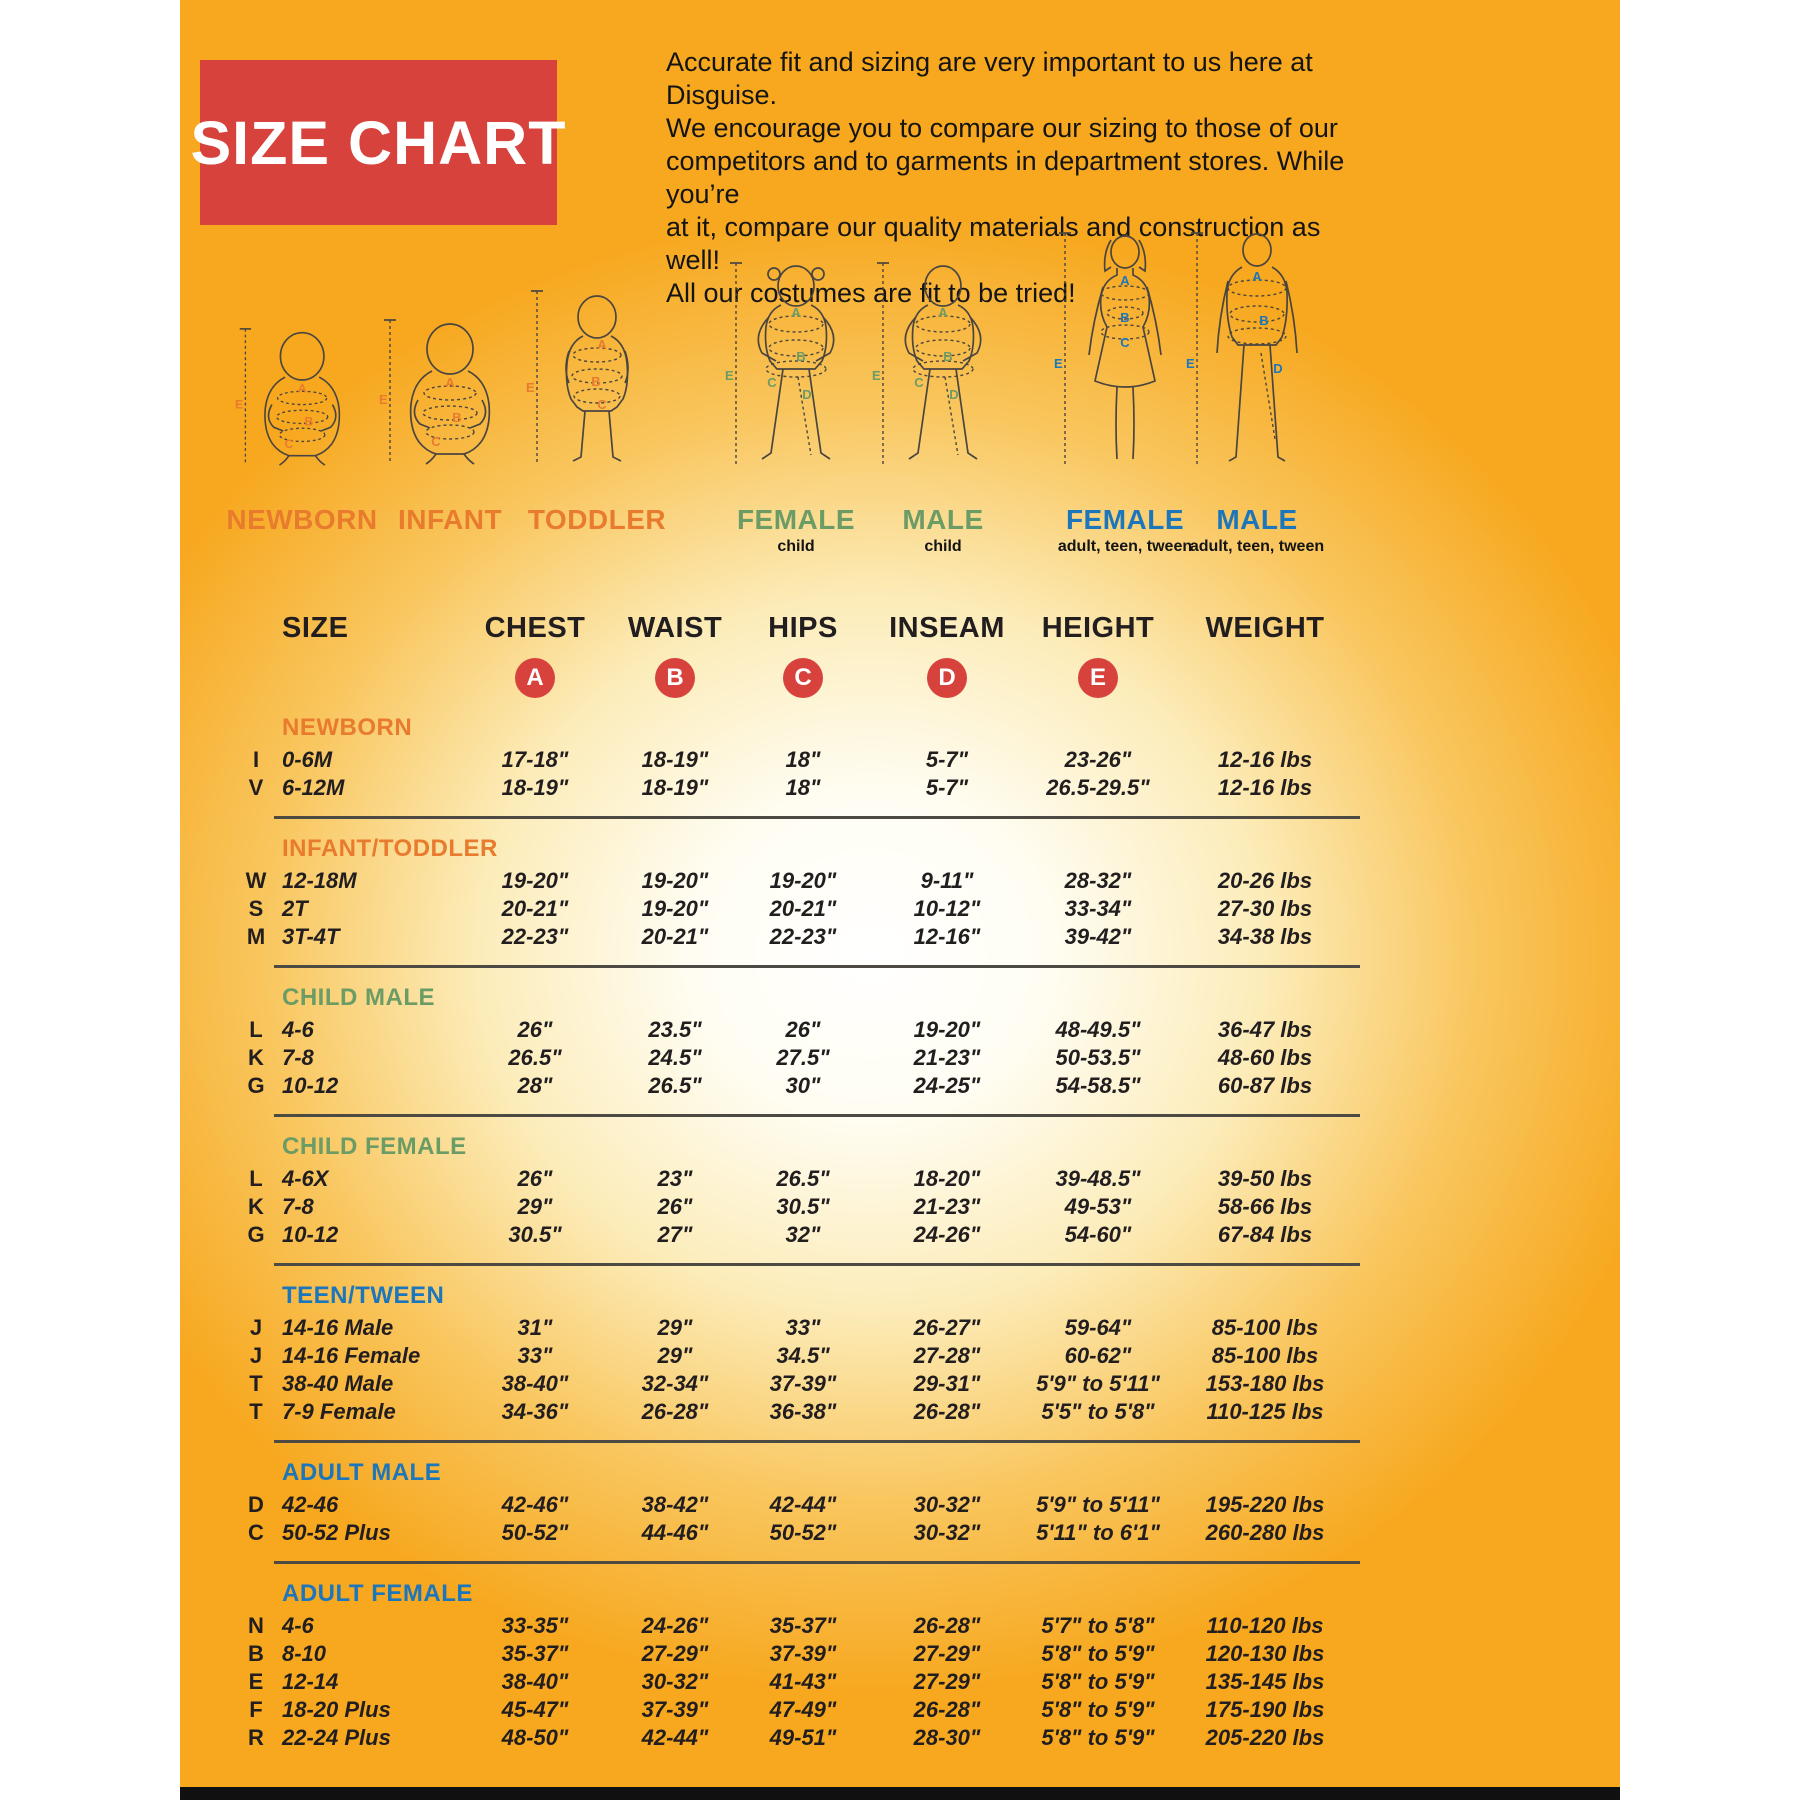 This screenshot has height=1800, width=1800. Describe the element at coordinates (256, 880) in the screenshot. I see `size-code: W` at that location.